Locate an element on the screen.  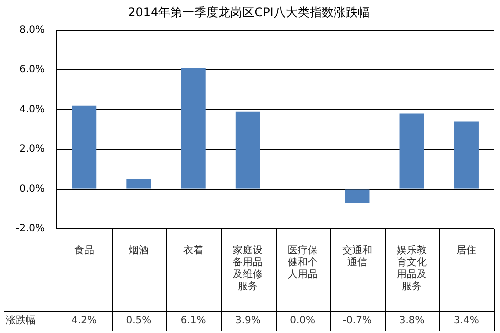
data-label: 0.5% is located at coordinates (139, 321).